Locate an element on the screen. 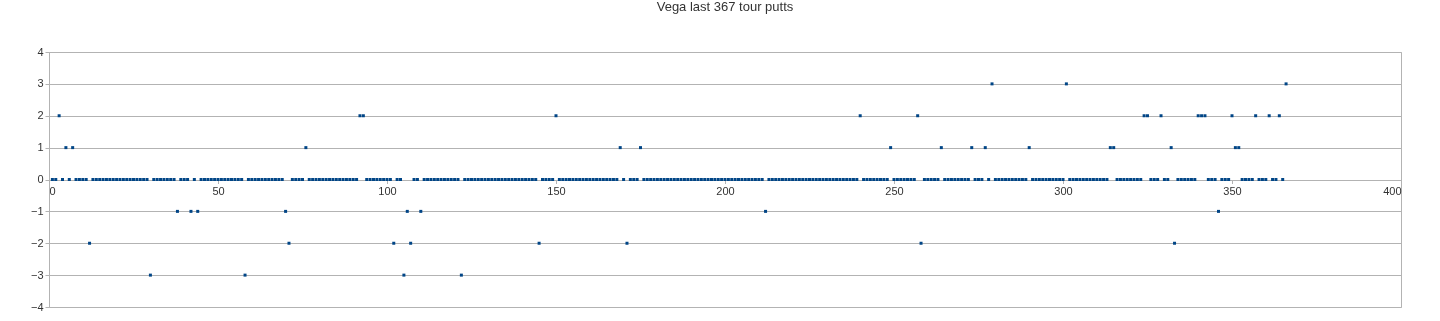  x-tick-label: 150 is located at coordinates (556, 191).